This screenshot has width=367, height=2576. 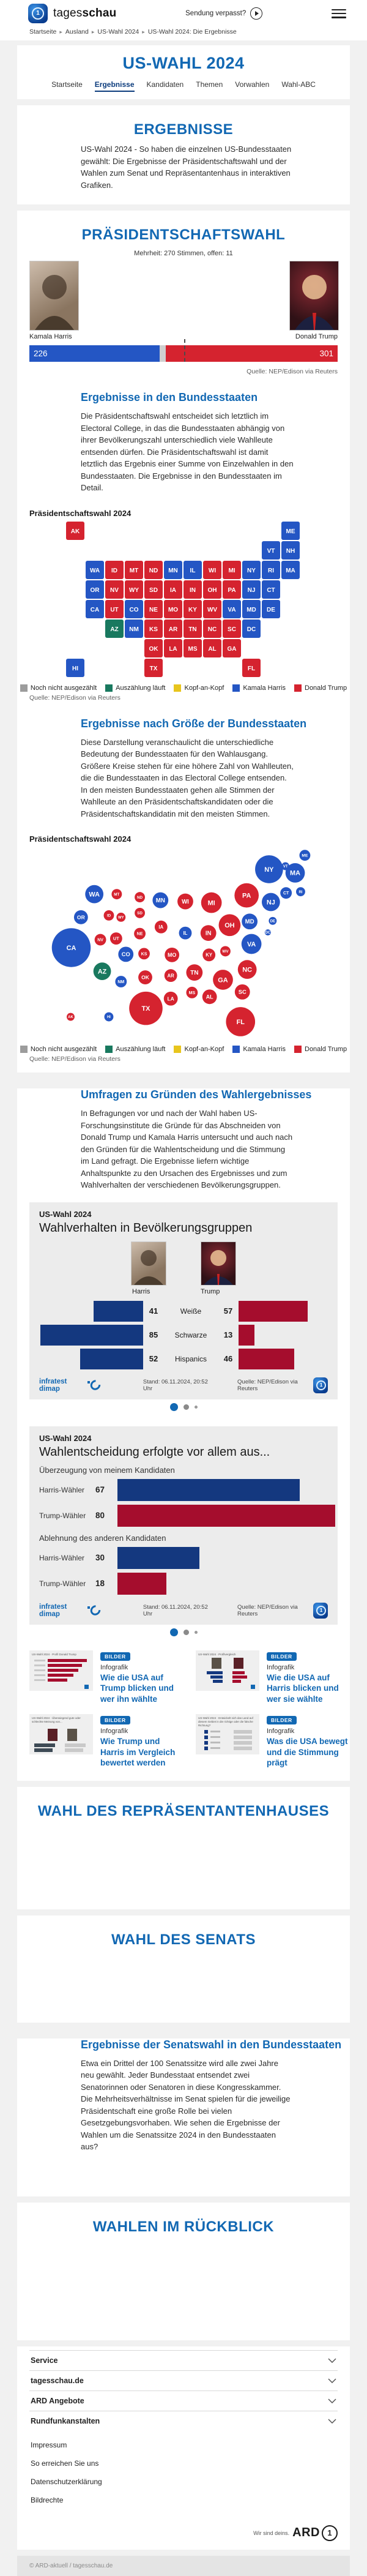 I want to click on state-NY: NY, so click(x=251, y=569).